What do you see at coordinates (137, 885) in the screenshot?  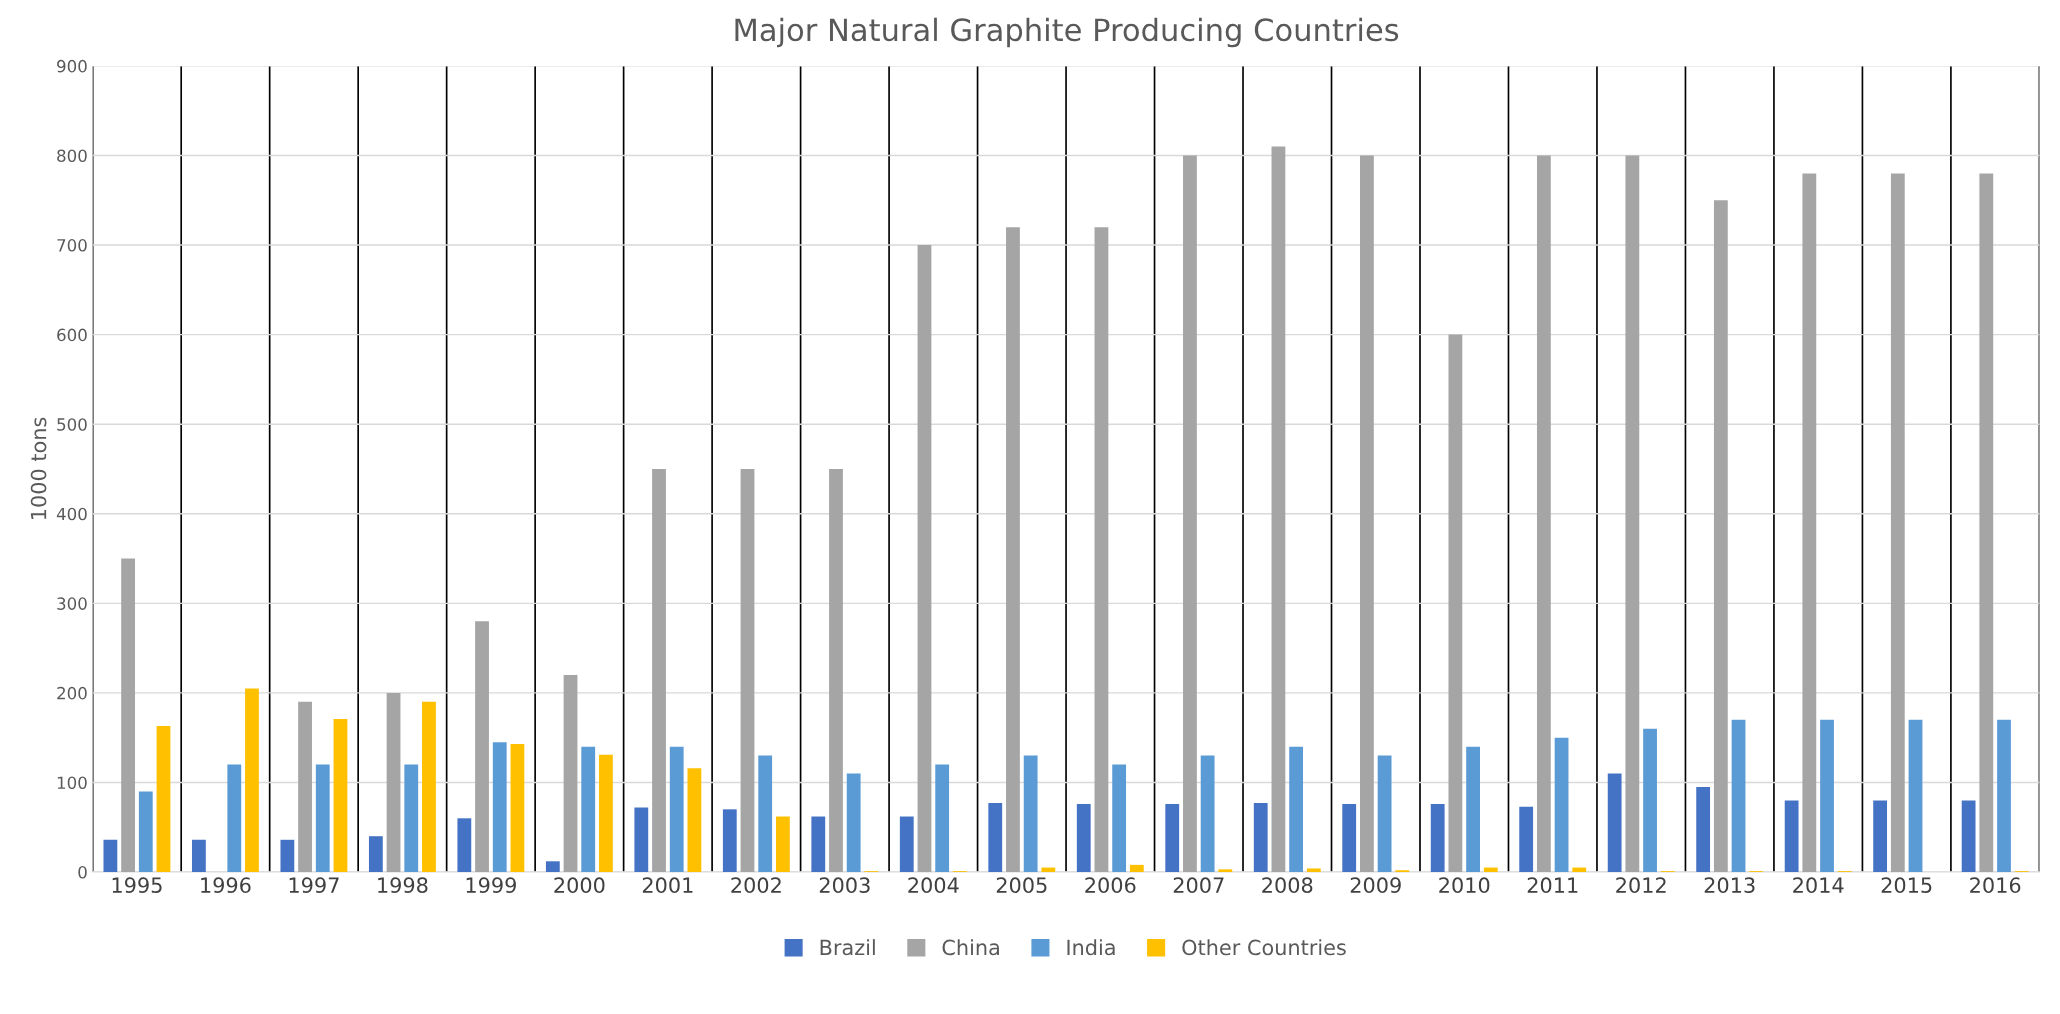 I see `x-tick-label: 1995` at bounding box center [137, 885].